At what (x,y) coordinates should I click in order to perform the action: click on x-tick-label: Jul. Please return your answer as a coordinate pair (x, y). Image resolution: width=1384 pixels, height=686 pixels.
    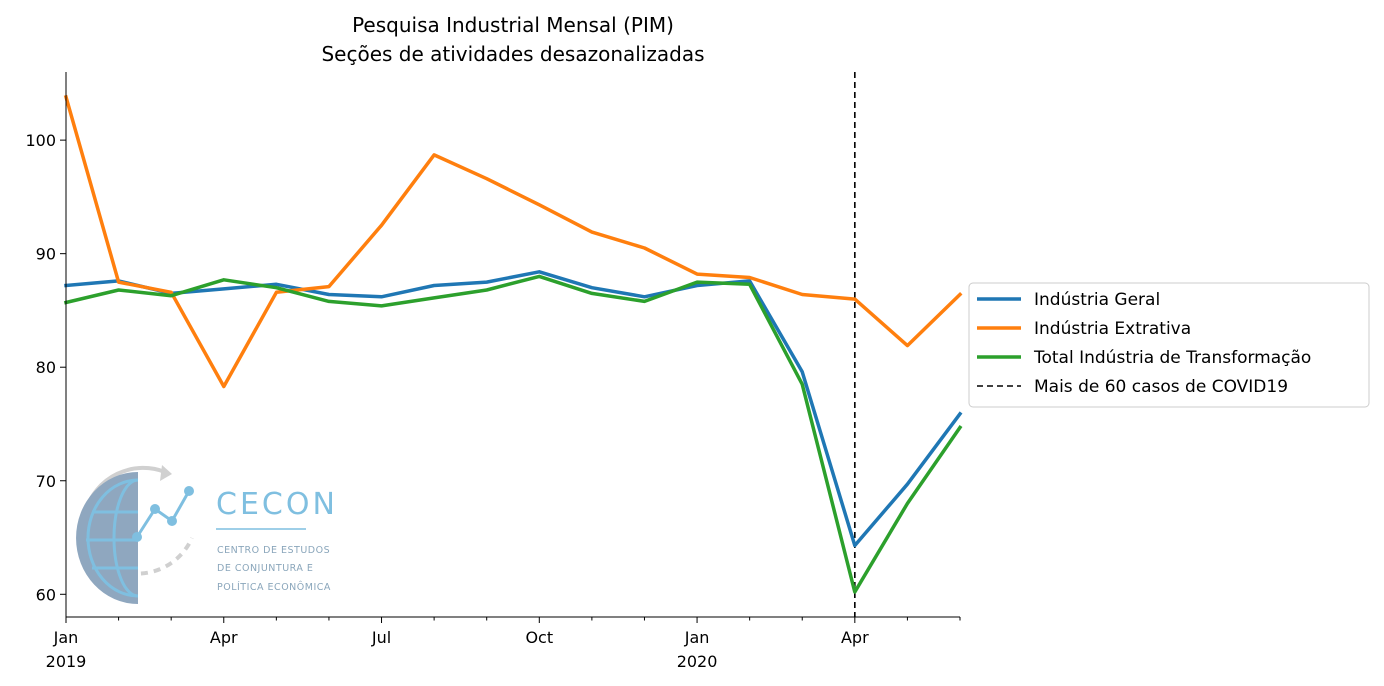
    Looking at the image, I should click on (381, 637).